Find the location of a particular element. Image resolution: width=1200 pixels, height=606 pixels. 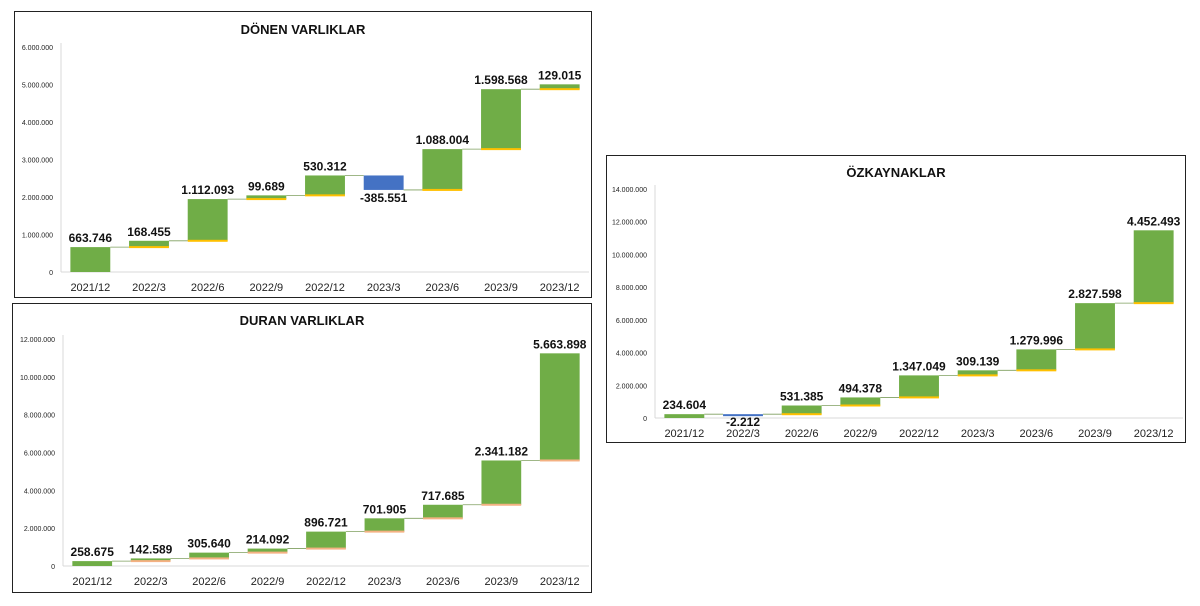

data-label: 5.663.898 is located at coordinates (560, 344).